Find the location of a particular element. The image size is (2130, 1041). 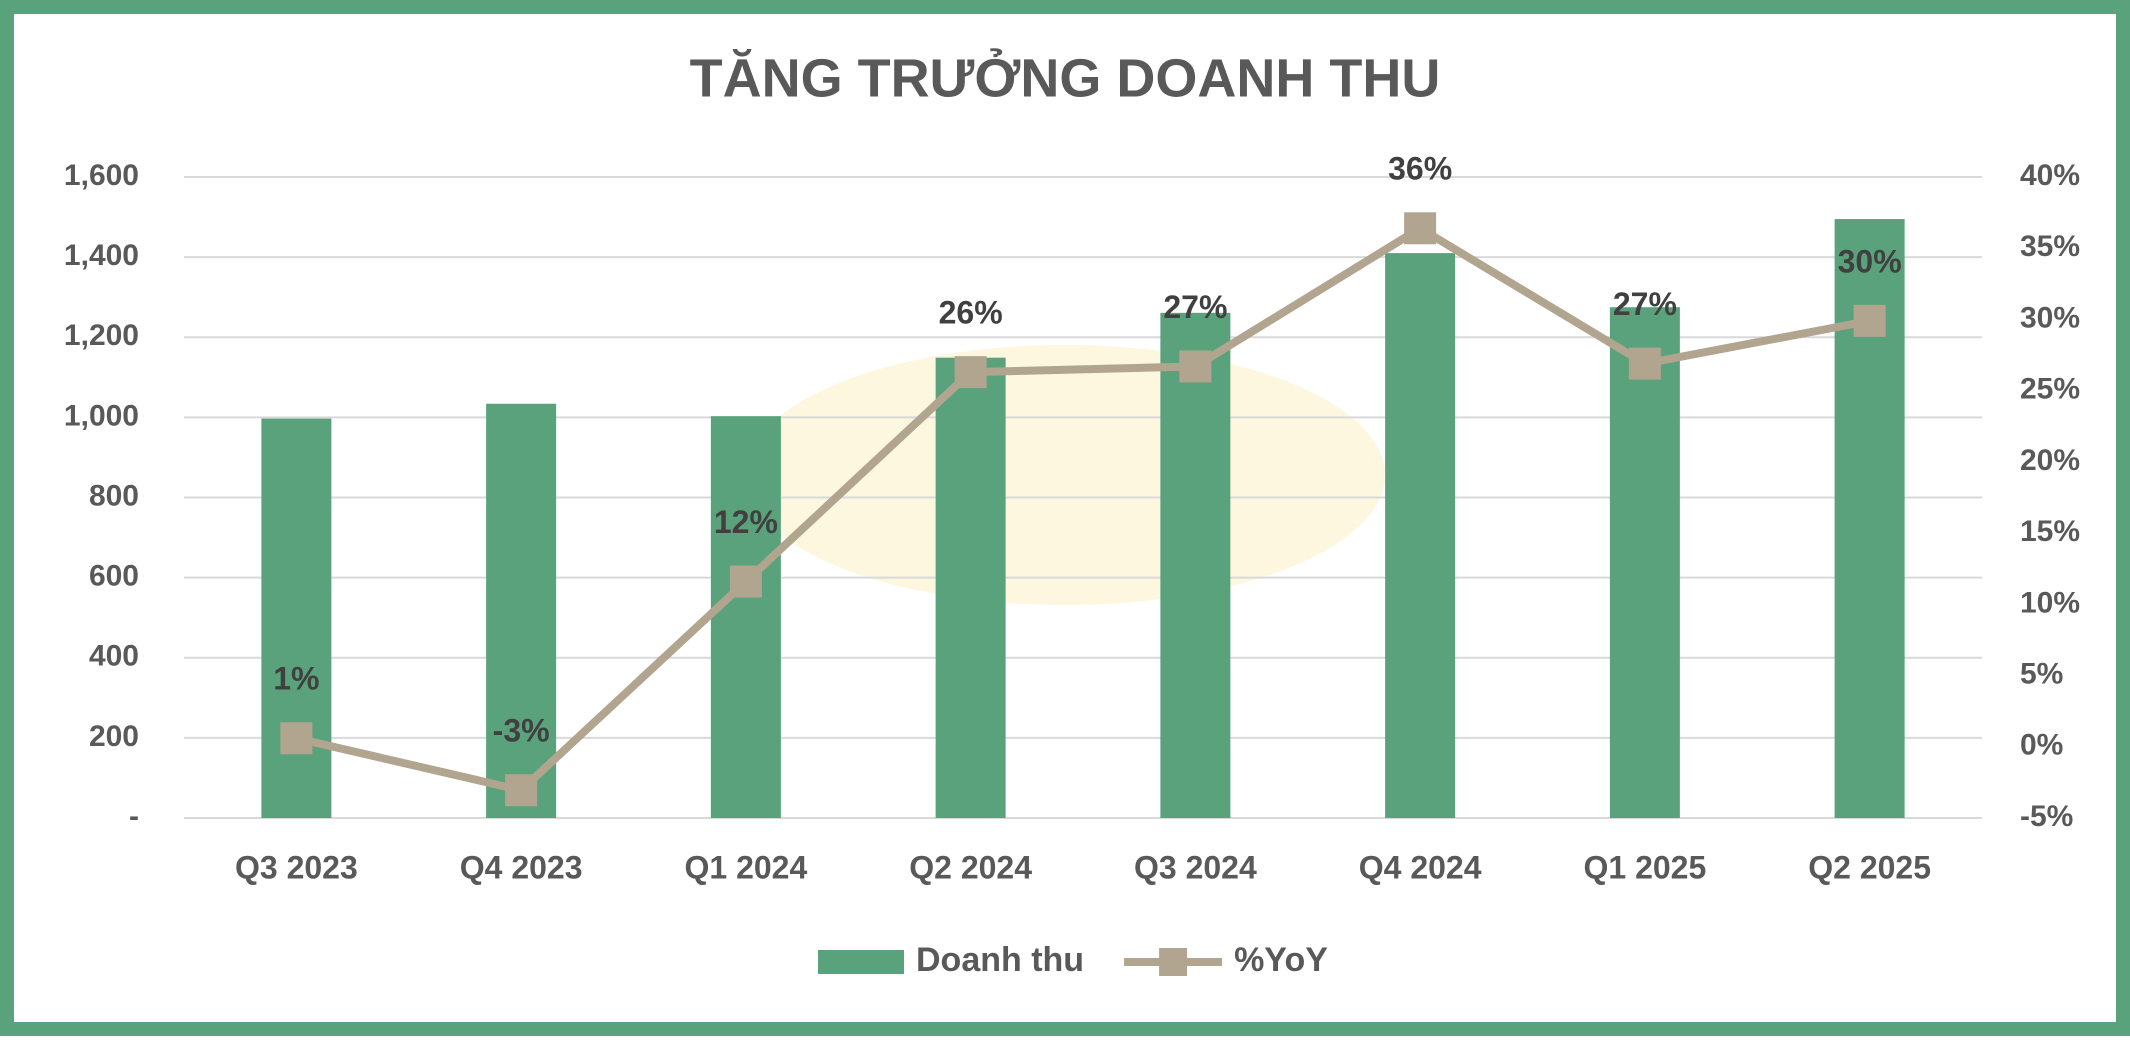

x-tick-label: Q4 2023 is located at coordinates (521, 867).